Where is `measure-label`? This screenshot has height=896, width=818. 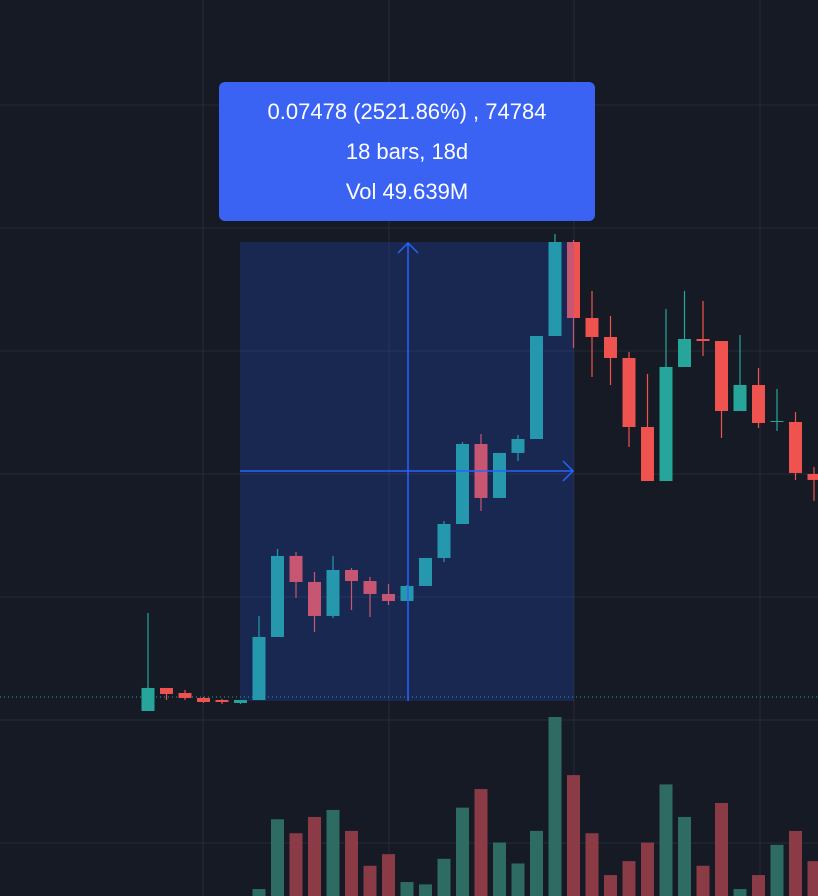 measure-label is located at coordinates (407, 151).